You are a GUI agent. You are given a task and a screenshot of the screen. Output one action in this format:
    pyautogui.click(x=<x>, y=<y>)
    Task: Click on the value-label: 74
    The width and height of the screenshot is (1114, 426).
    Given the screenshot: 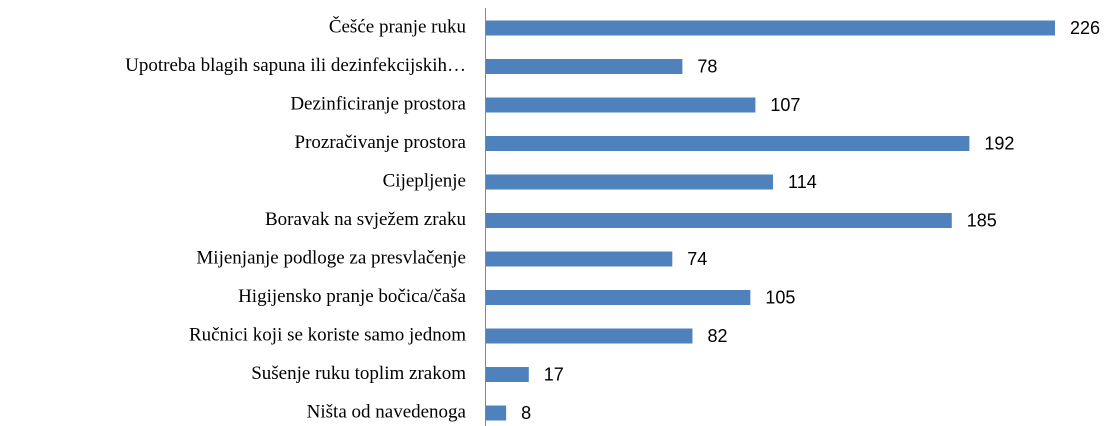 What is the action you would take?
    pyautogui.click(x=697, y=259)
    